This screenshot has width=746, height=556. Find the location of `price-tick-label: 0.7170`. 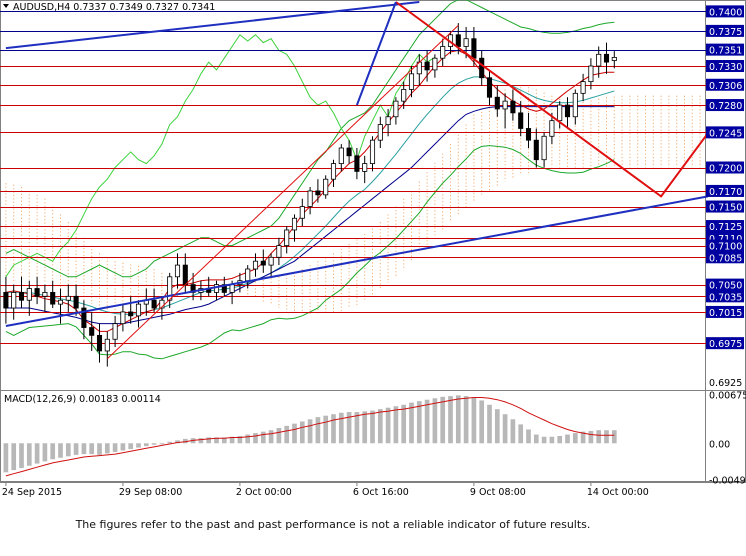

price-tick-label: 0.7170 is located at coordinates (725, 192).